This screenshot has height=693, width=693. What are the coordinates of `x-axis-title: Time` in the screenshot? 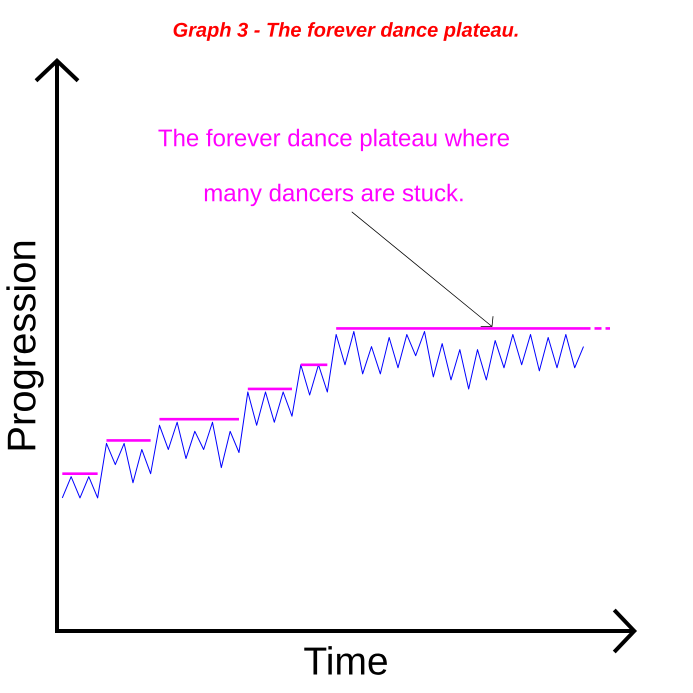 It's located at (345, 660).